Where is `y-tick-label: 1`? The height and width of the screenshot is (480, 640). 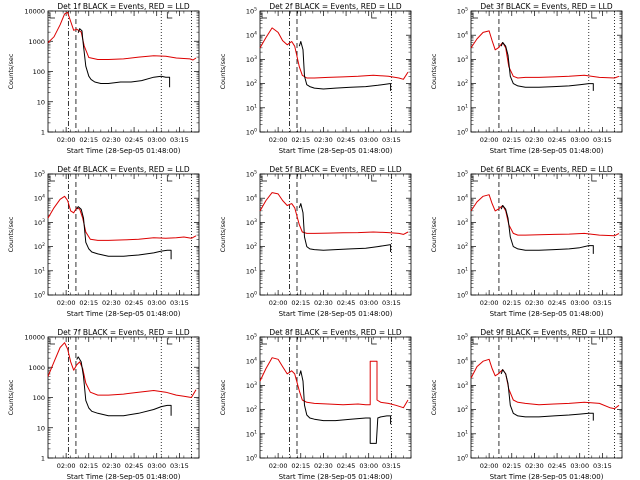
y-tick-label: 1 is located at coordinates (43, 459).